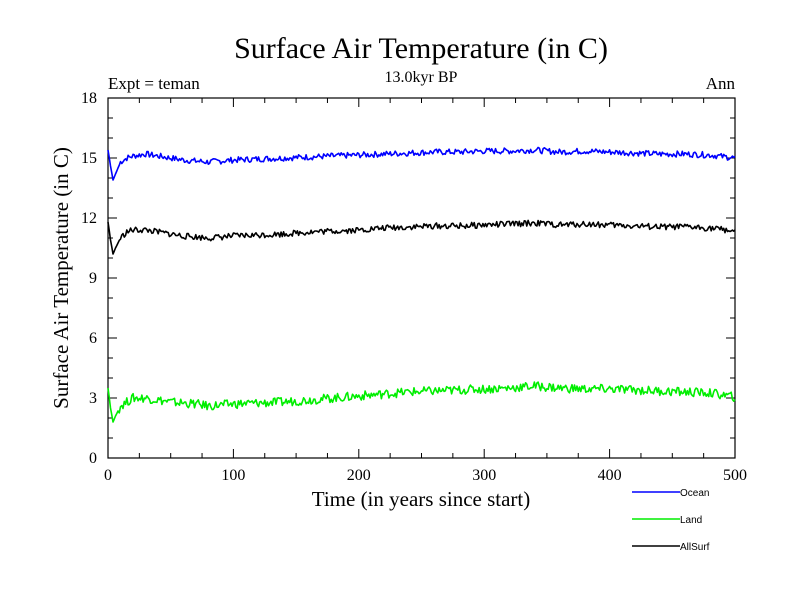 The width and height of the screenshot is (800, 600). What do you see at coordinates (61, 278) in the screenshot?
I see `y-axis-label: Surface Air Temperature (in C)` at bounding box center [61, 278].